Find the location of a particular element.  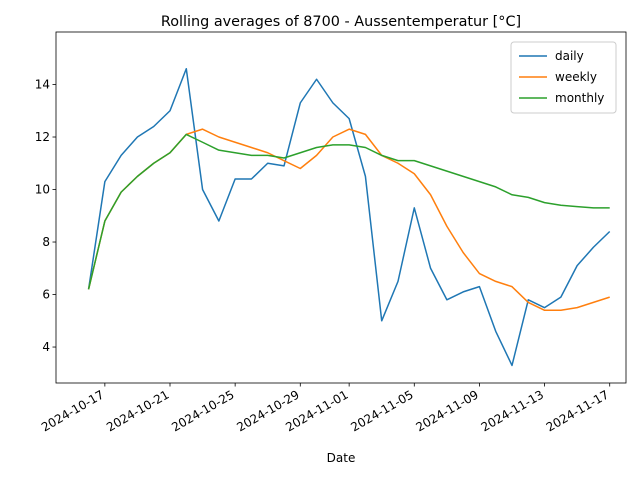

legend-box is located at coordinates (563, 77).